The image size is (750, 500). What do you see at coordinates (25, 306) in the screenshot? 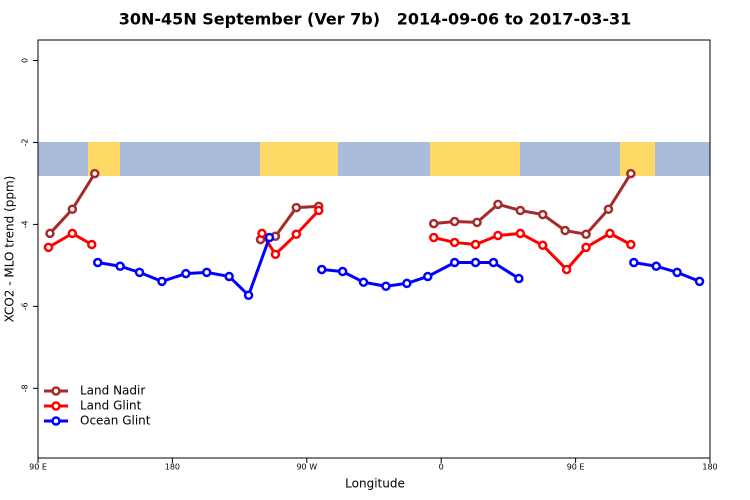
I see `y-tick-label: -6` at bounding box center [25, 306].